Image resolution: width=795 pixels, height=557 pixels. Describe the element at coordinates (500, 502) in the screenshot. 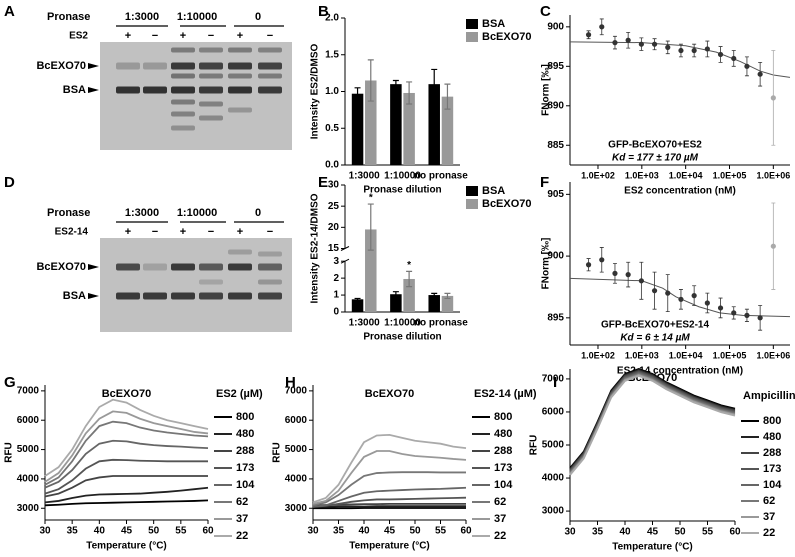

I see `legend-label: 62` at that location.